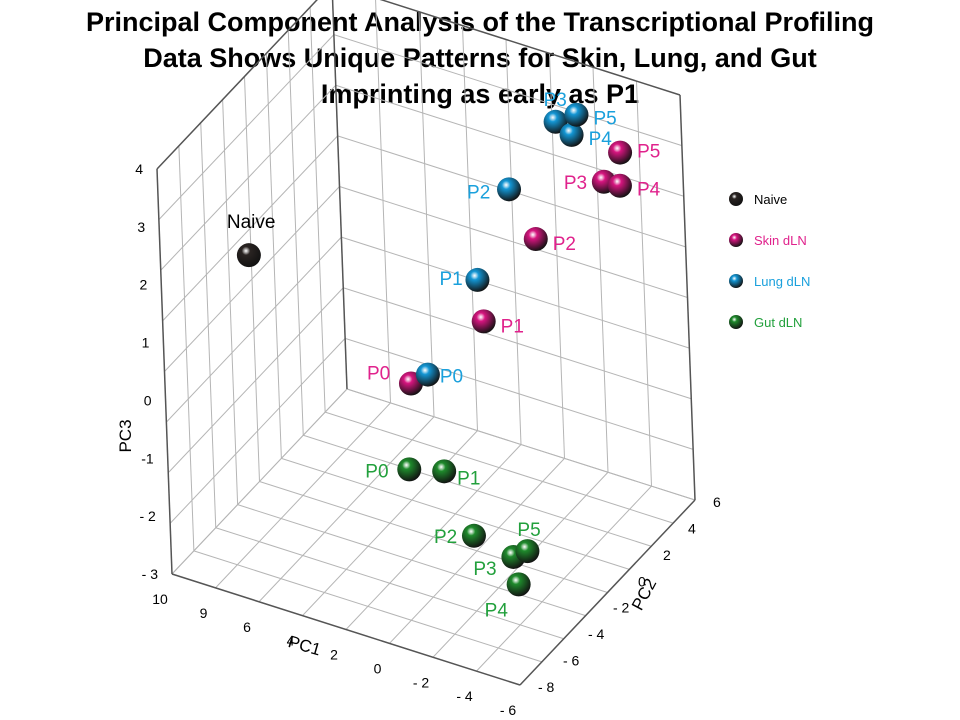  Describe the element at coordinates (769, 261) in the screenshot. I see `legend: Naive Skin dLN Lung dLN Gut dLN` at that location.